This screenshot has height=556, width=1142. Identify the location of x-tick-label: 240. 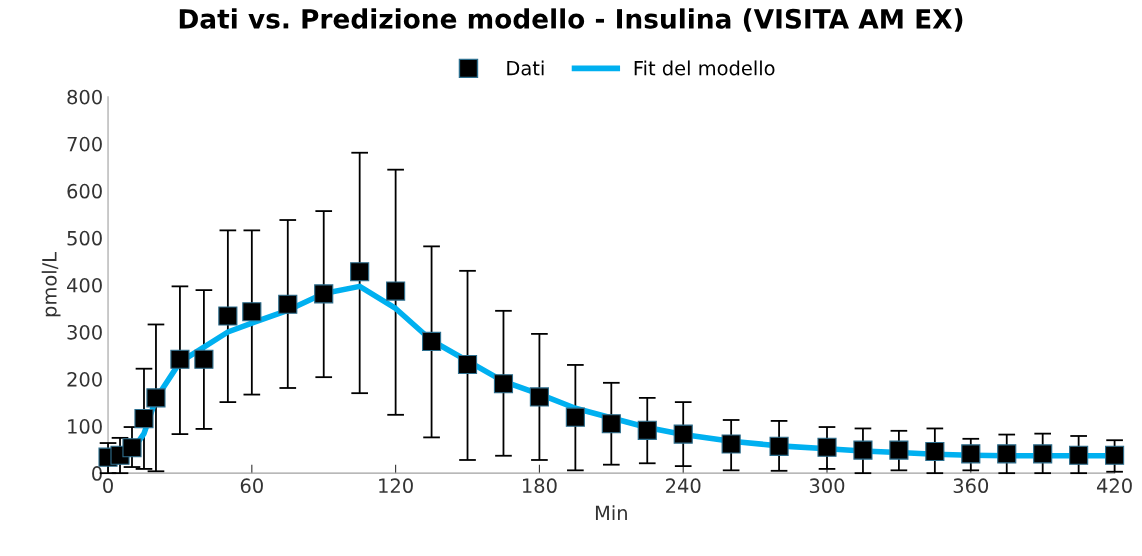
(683, 486).